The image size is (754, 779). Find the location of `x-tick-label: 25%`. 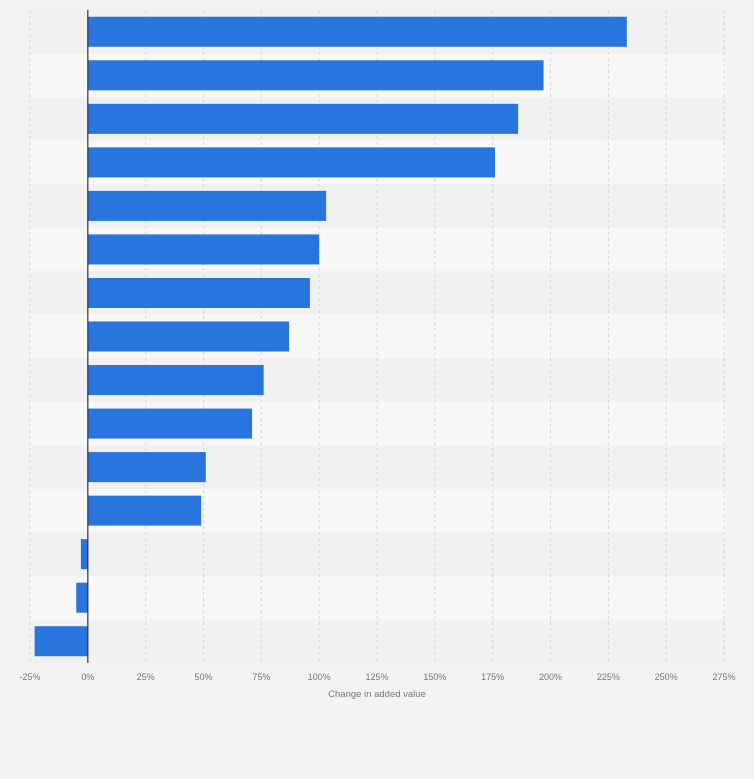

x-tick-label: 25% is located at coordinates (146, 677).